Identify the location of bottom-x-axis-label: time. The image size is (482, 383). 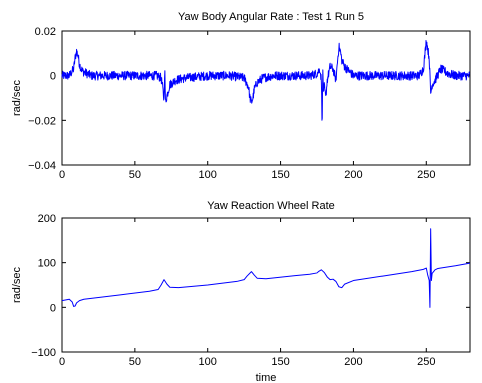
(266, 377).